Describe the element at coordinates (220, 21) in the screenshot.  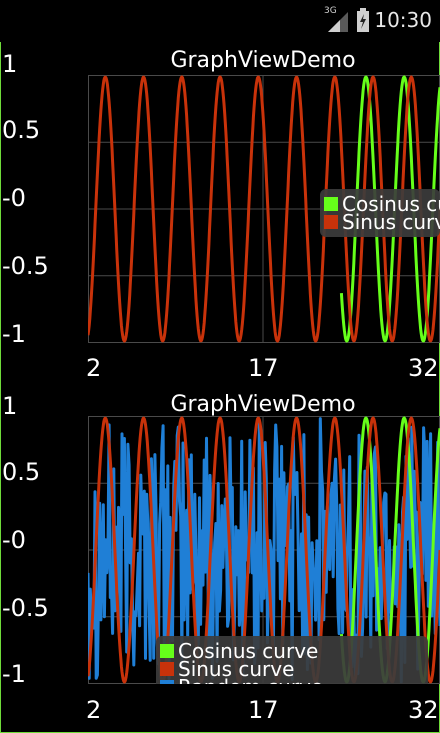
I see `status-bar: 3G 10:30` at that location.